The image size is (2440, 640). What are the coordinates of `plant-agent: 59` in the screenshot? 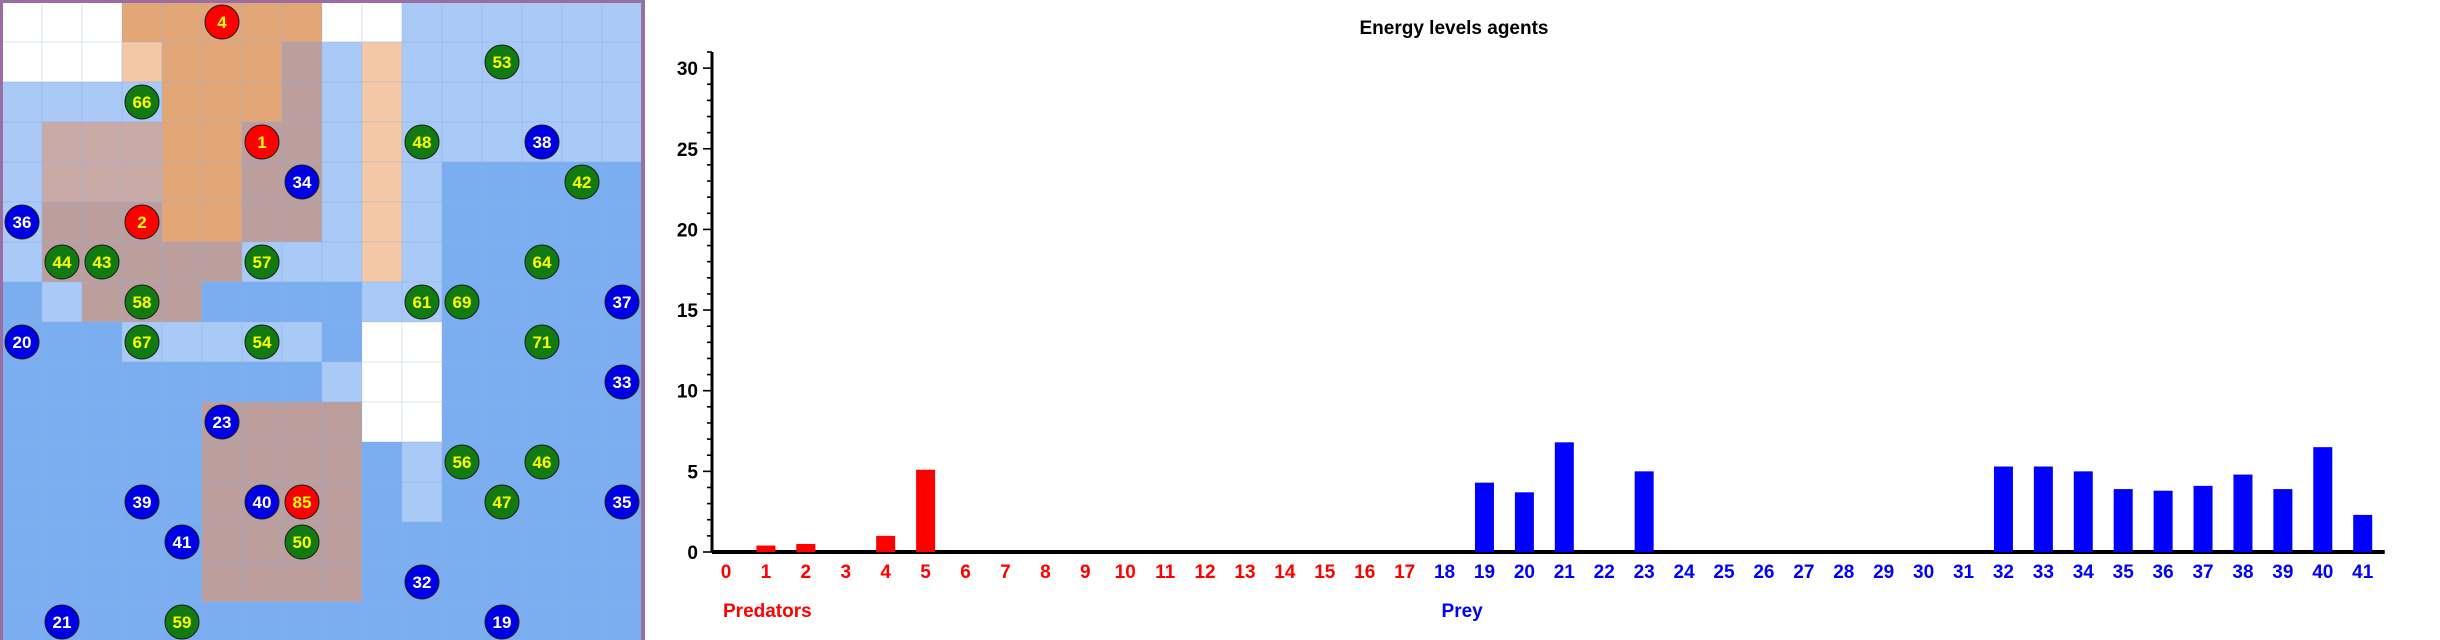 It's located at (182, 622).